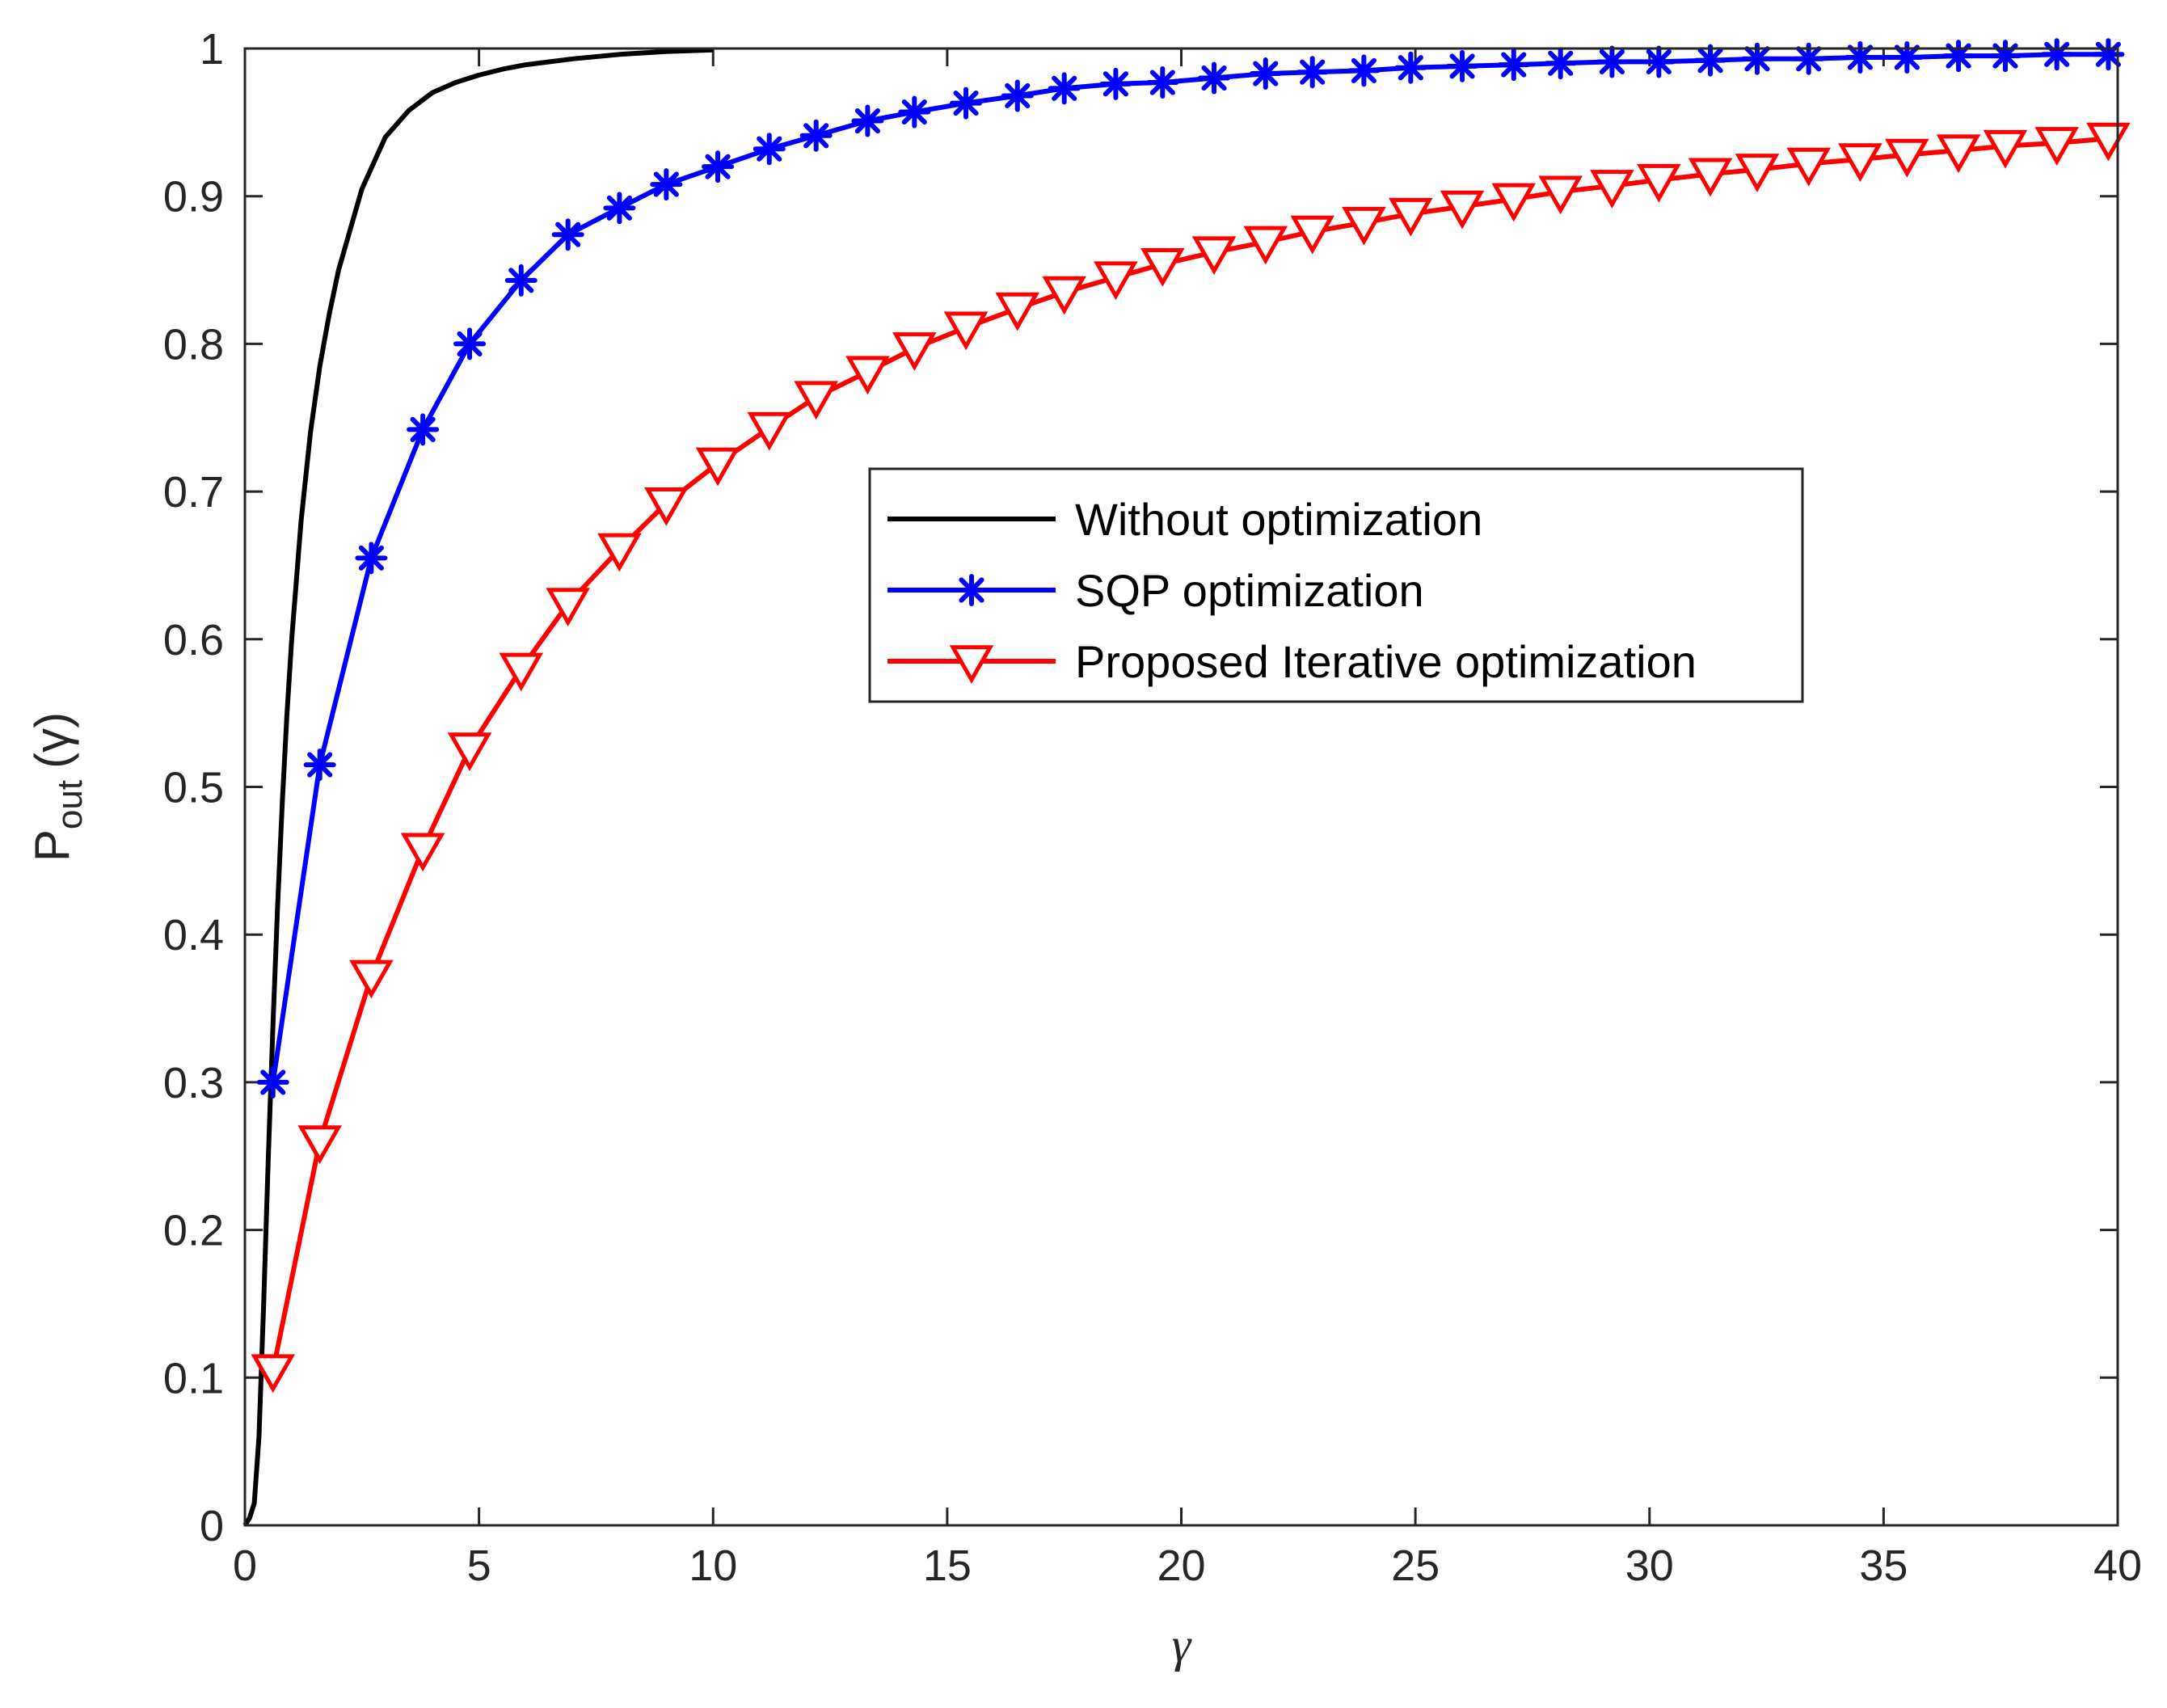  Describe the element at coordinates (479, 1566) in the screenshot. I see `x-tick-label: 5` at that location.